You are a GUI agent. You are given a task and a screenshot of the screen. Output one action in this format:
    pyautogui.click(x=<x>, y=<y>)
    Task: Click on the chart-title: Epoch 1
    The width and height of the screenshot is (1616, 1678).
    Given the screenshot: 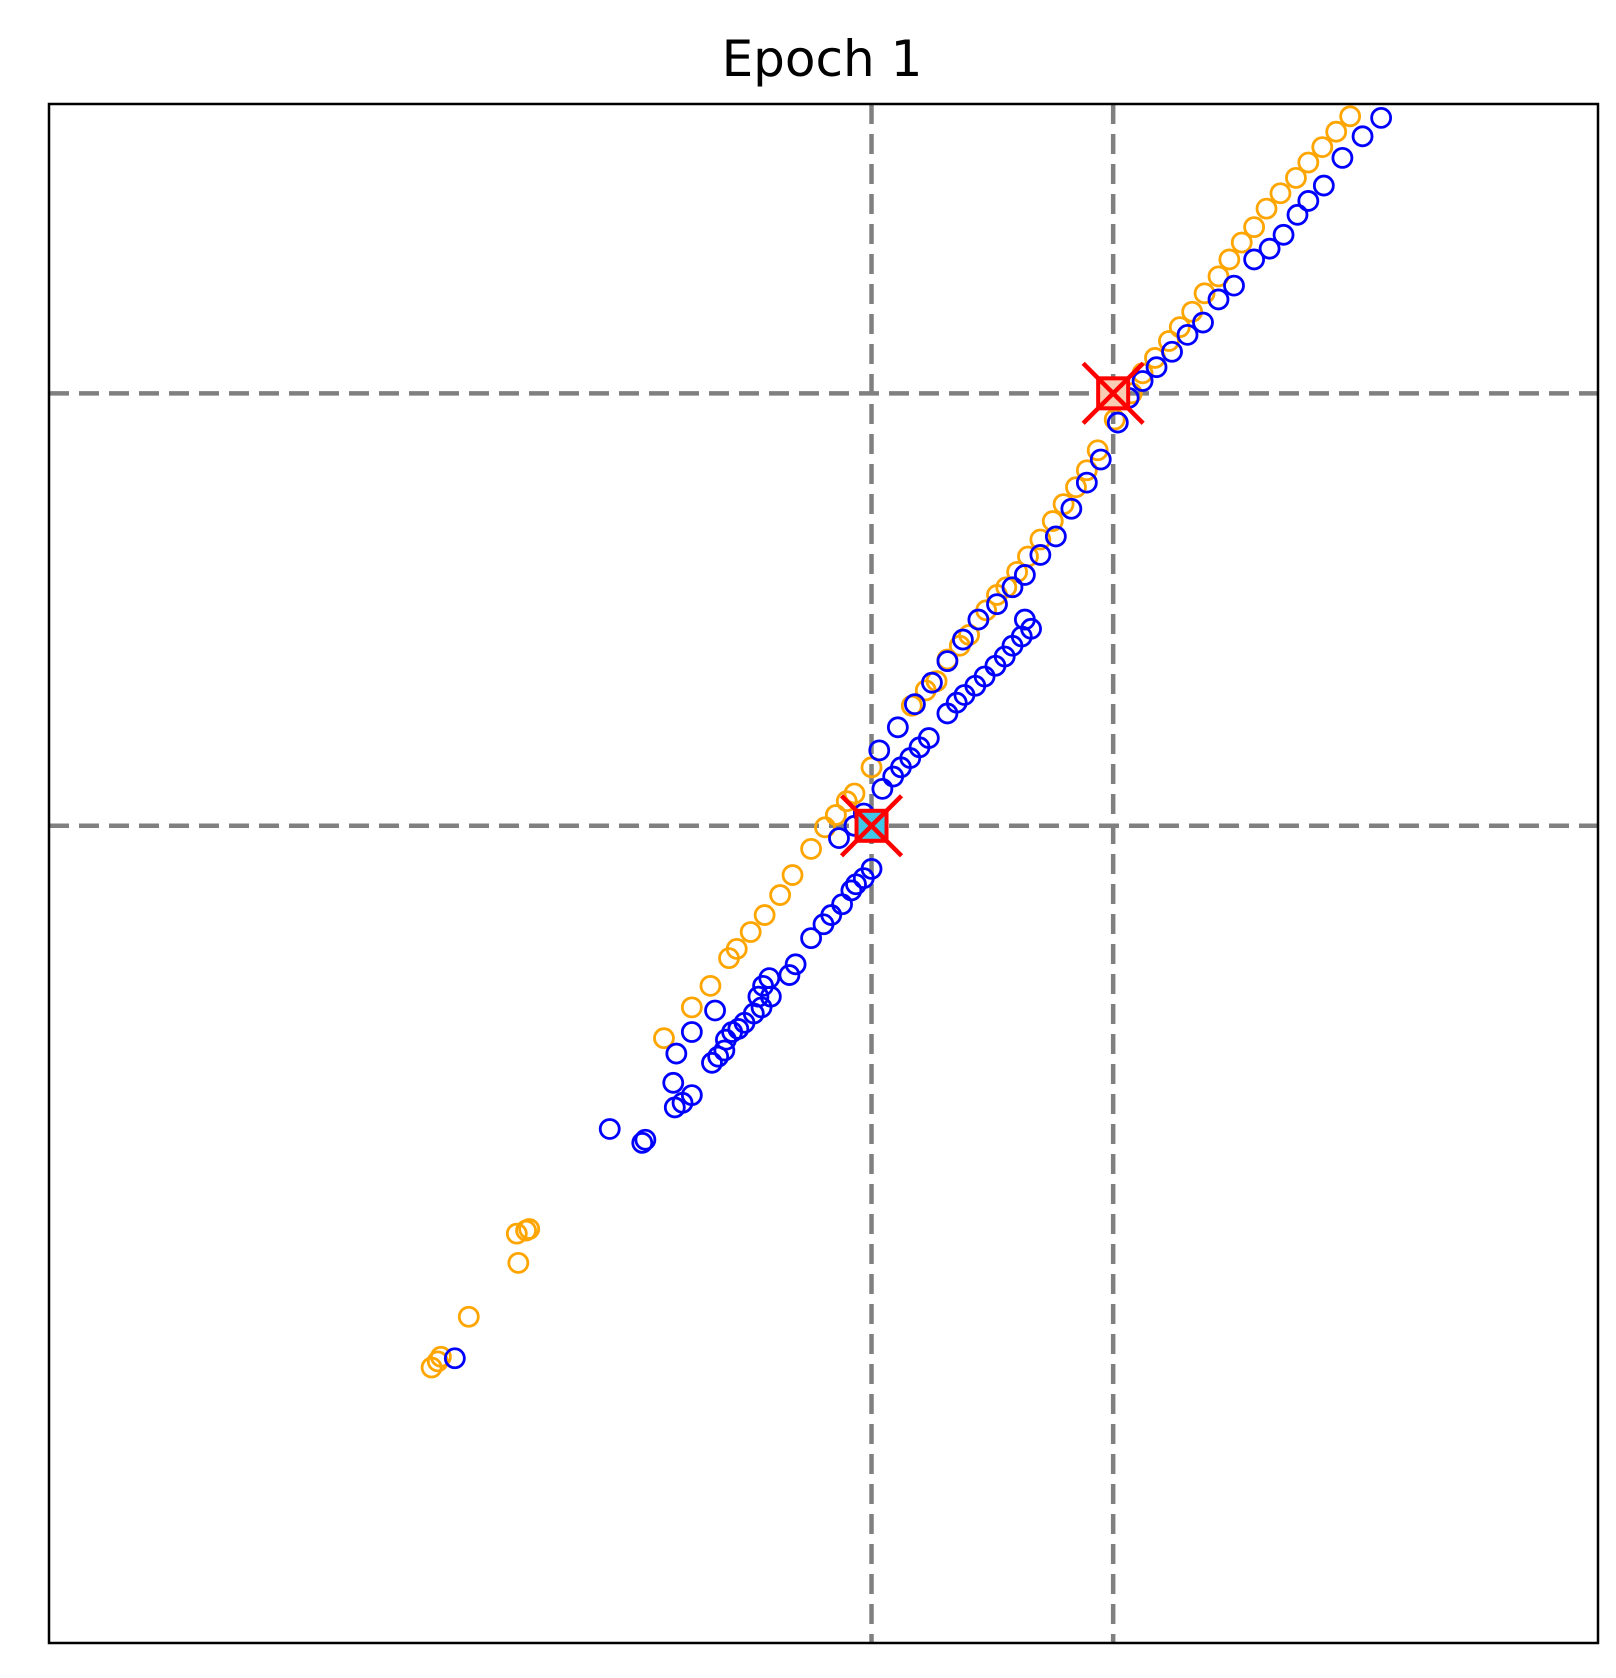 What is the action you would take?
    pyautogui.click(x=822, y=59)
    